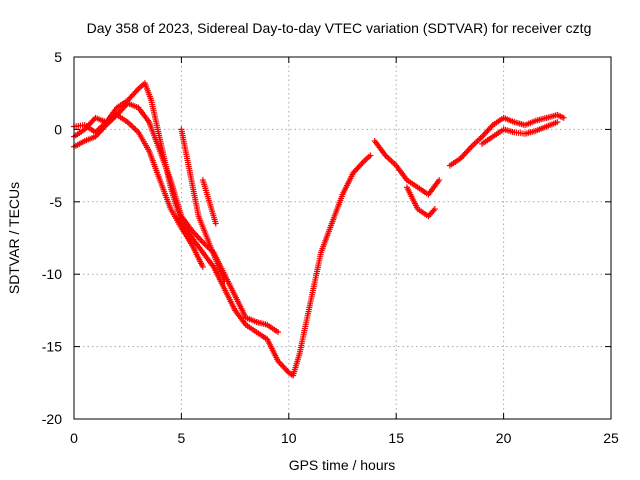 The image size is (640, 480). What do you see at coordinates (56, 202) in the screenshot?
I see `y-tick-label: -5` at bounding box center [56, 202].